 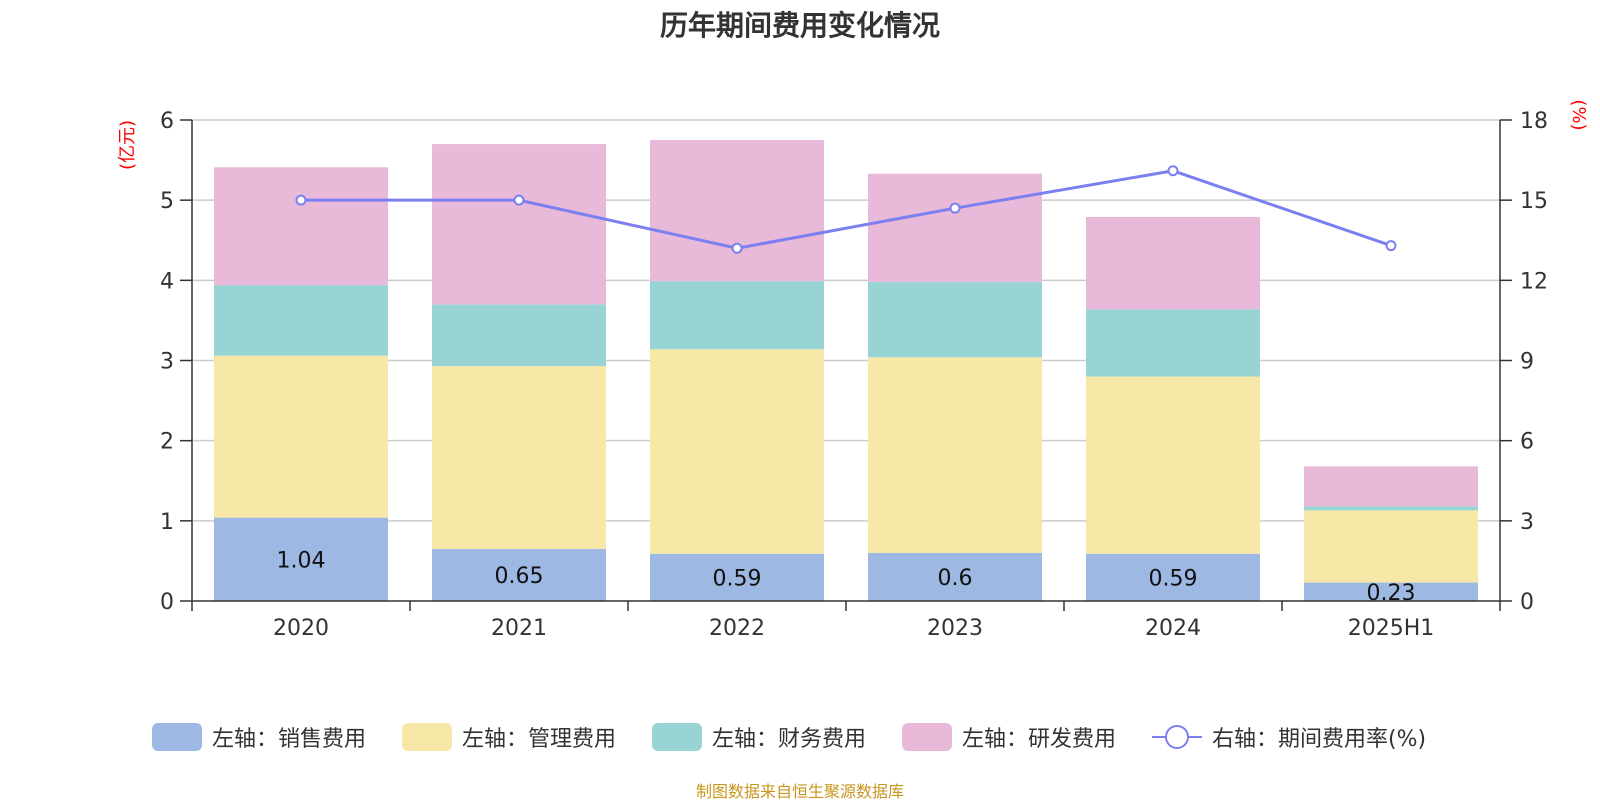 I want to click on data-label: 1.04, so click(x=301, y=560).